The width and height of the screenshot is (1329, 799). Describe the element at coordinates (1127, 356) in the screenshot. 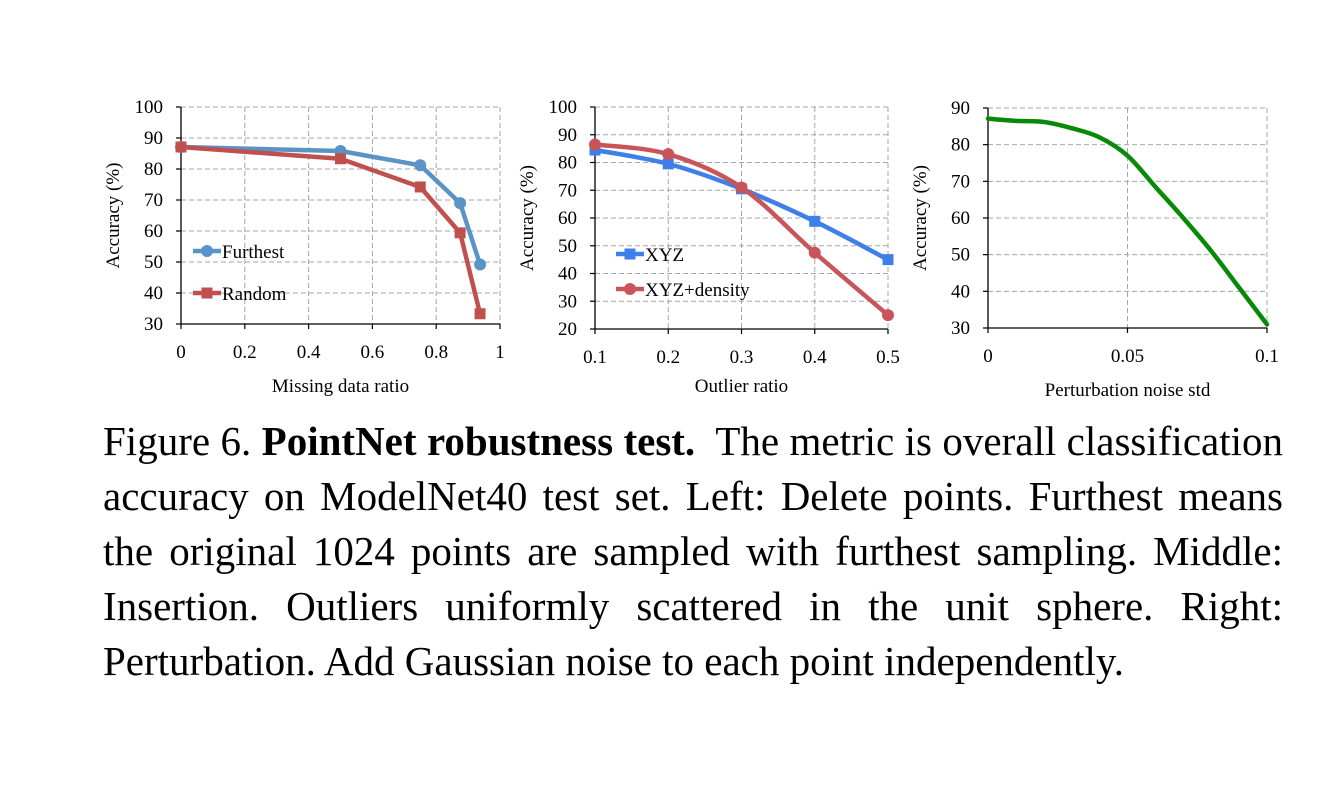

I see `x-tick-label: 0.05` at that location.